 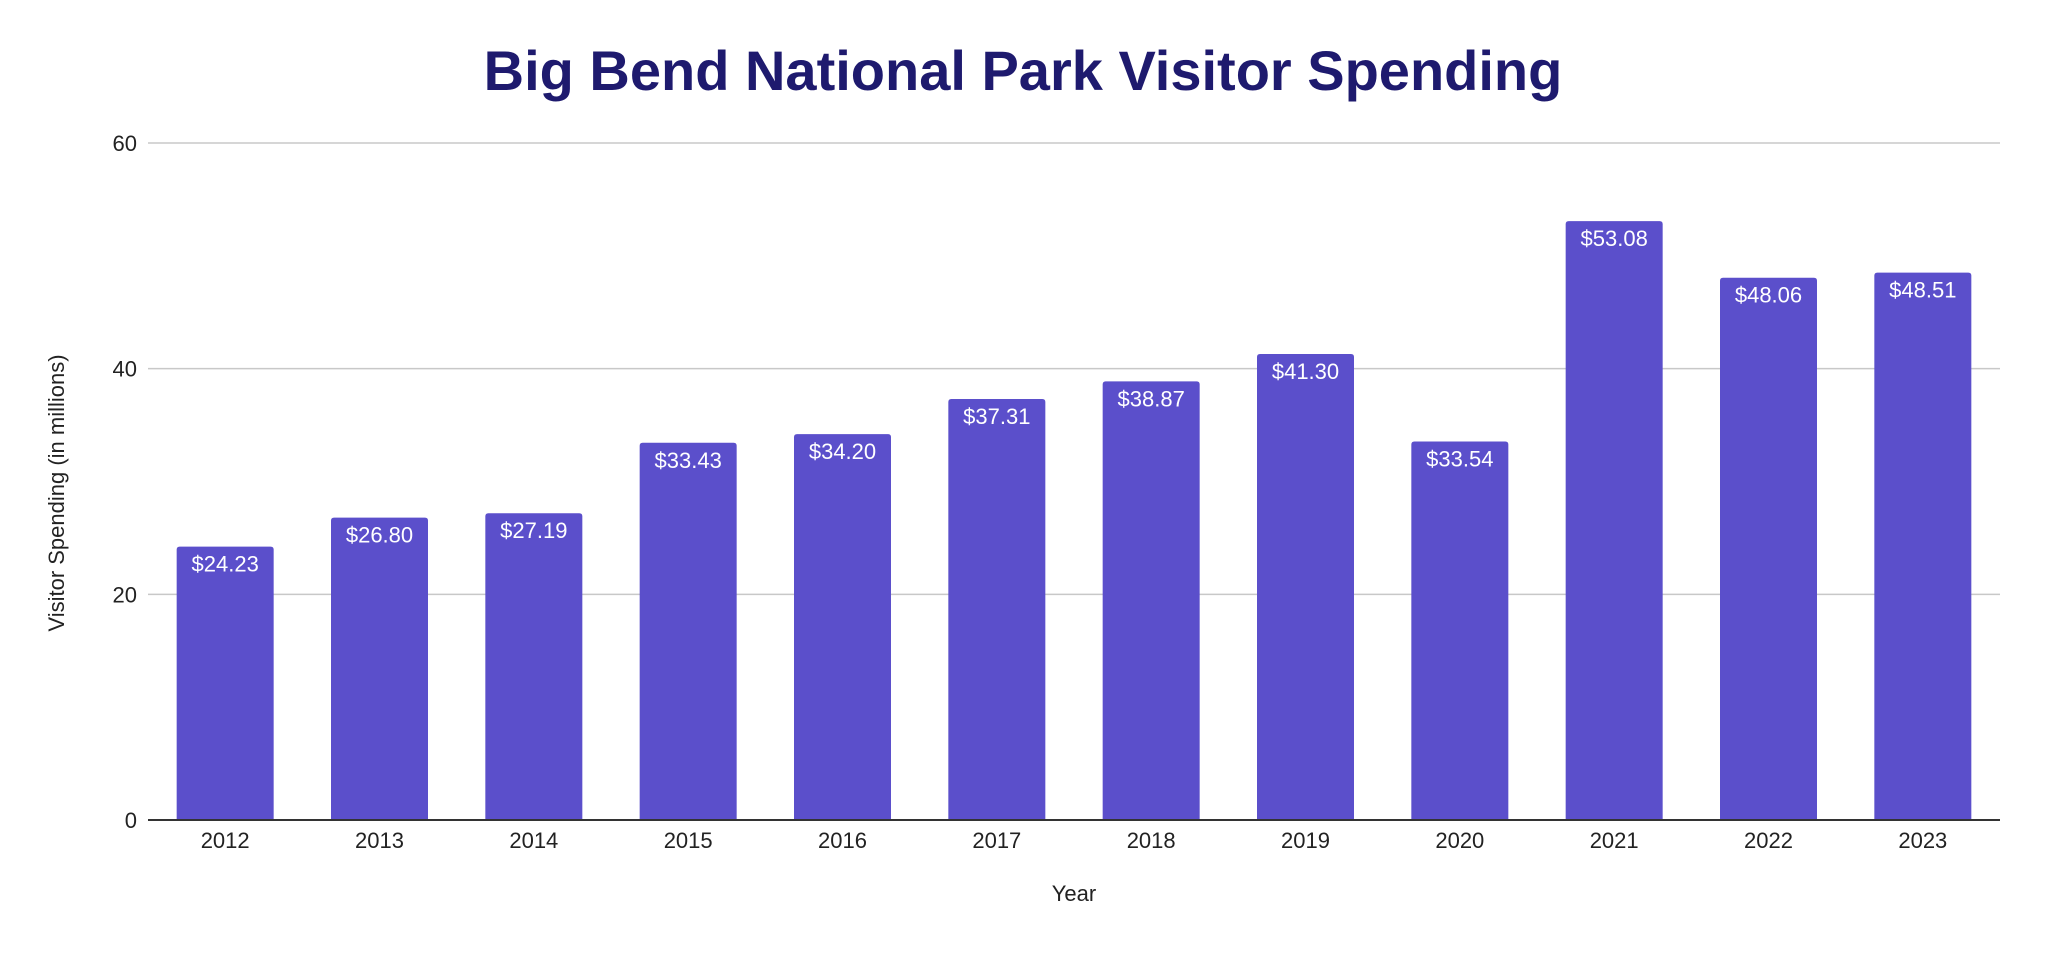 I want to click on bar-data-label: $37.31, so click(x=996, y=416).